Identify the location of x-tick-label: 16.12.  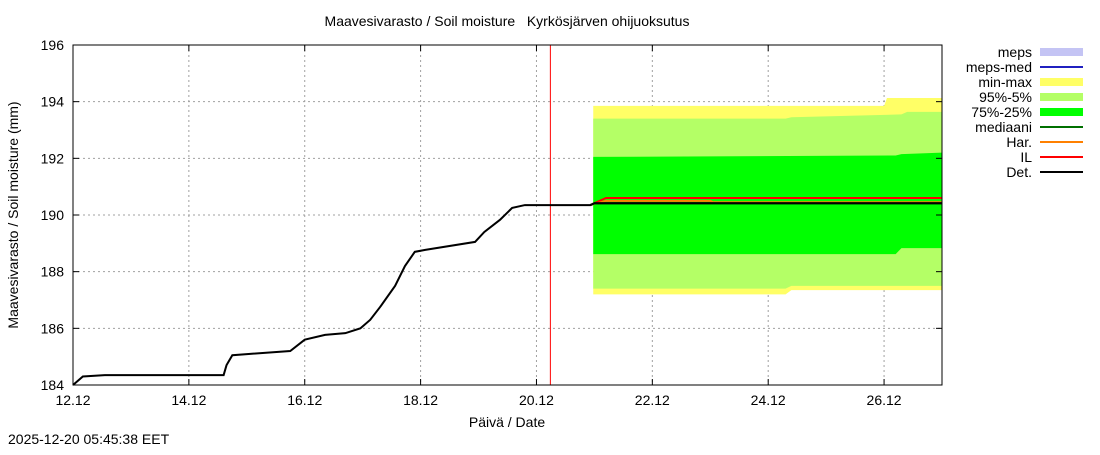
(304, 400).